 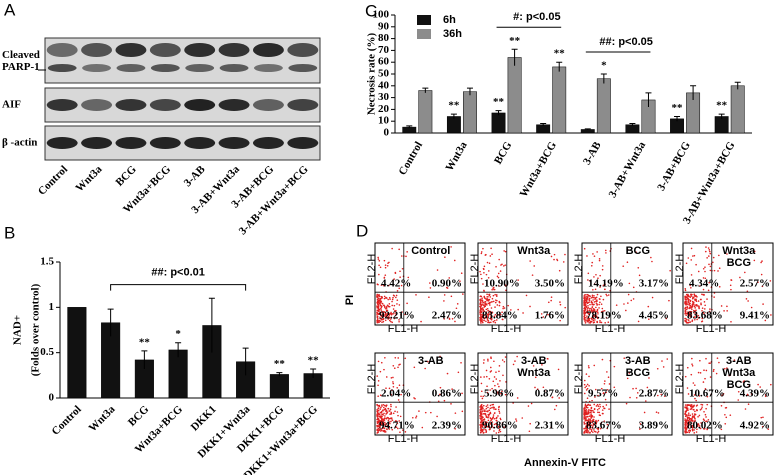 I want to click on significance: **, so click(x=722, y=106).